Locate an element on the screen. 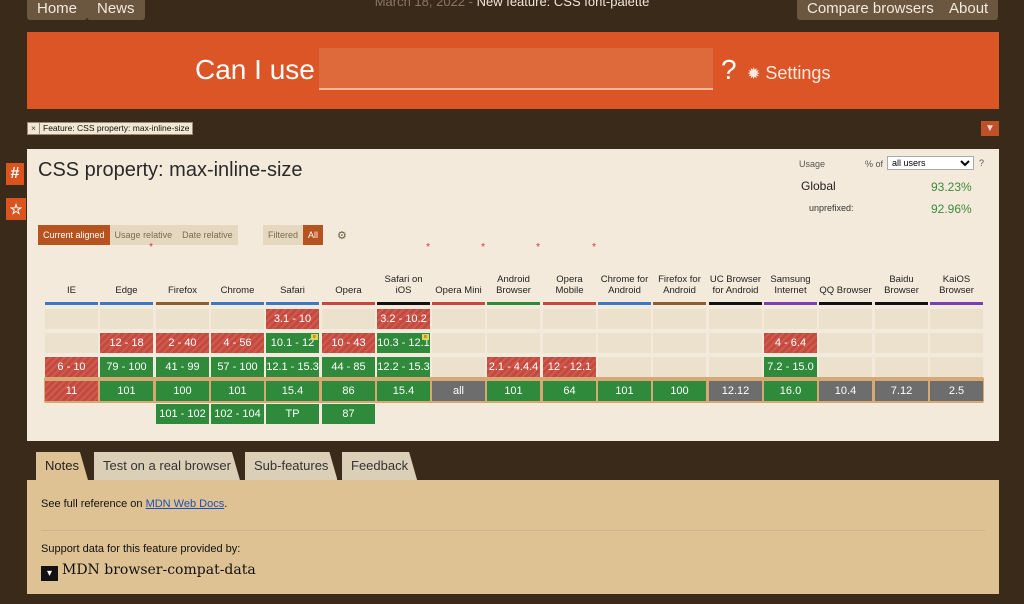 Image resolution: width=1024 pixels, height=604 pixels. support-cell: 3.1 - 10 is located at coordinates (292, 319).